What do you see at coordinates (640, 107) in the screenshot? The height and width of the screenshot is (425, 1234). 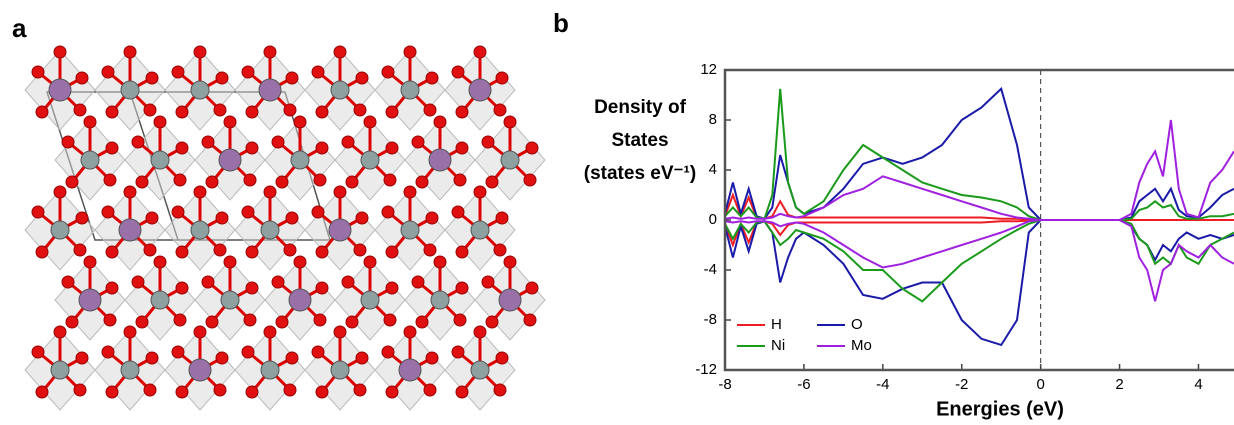 I see `y-axis-title: Density of` at bounding box center [640, 107].